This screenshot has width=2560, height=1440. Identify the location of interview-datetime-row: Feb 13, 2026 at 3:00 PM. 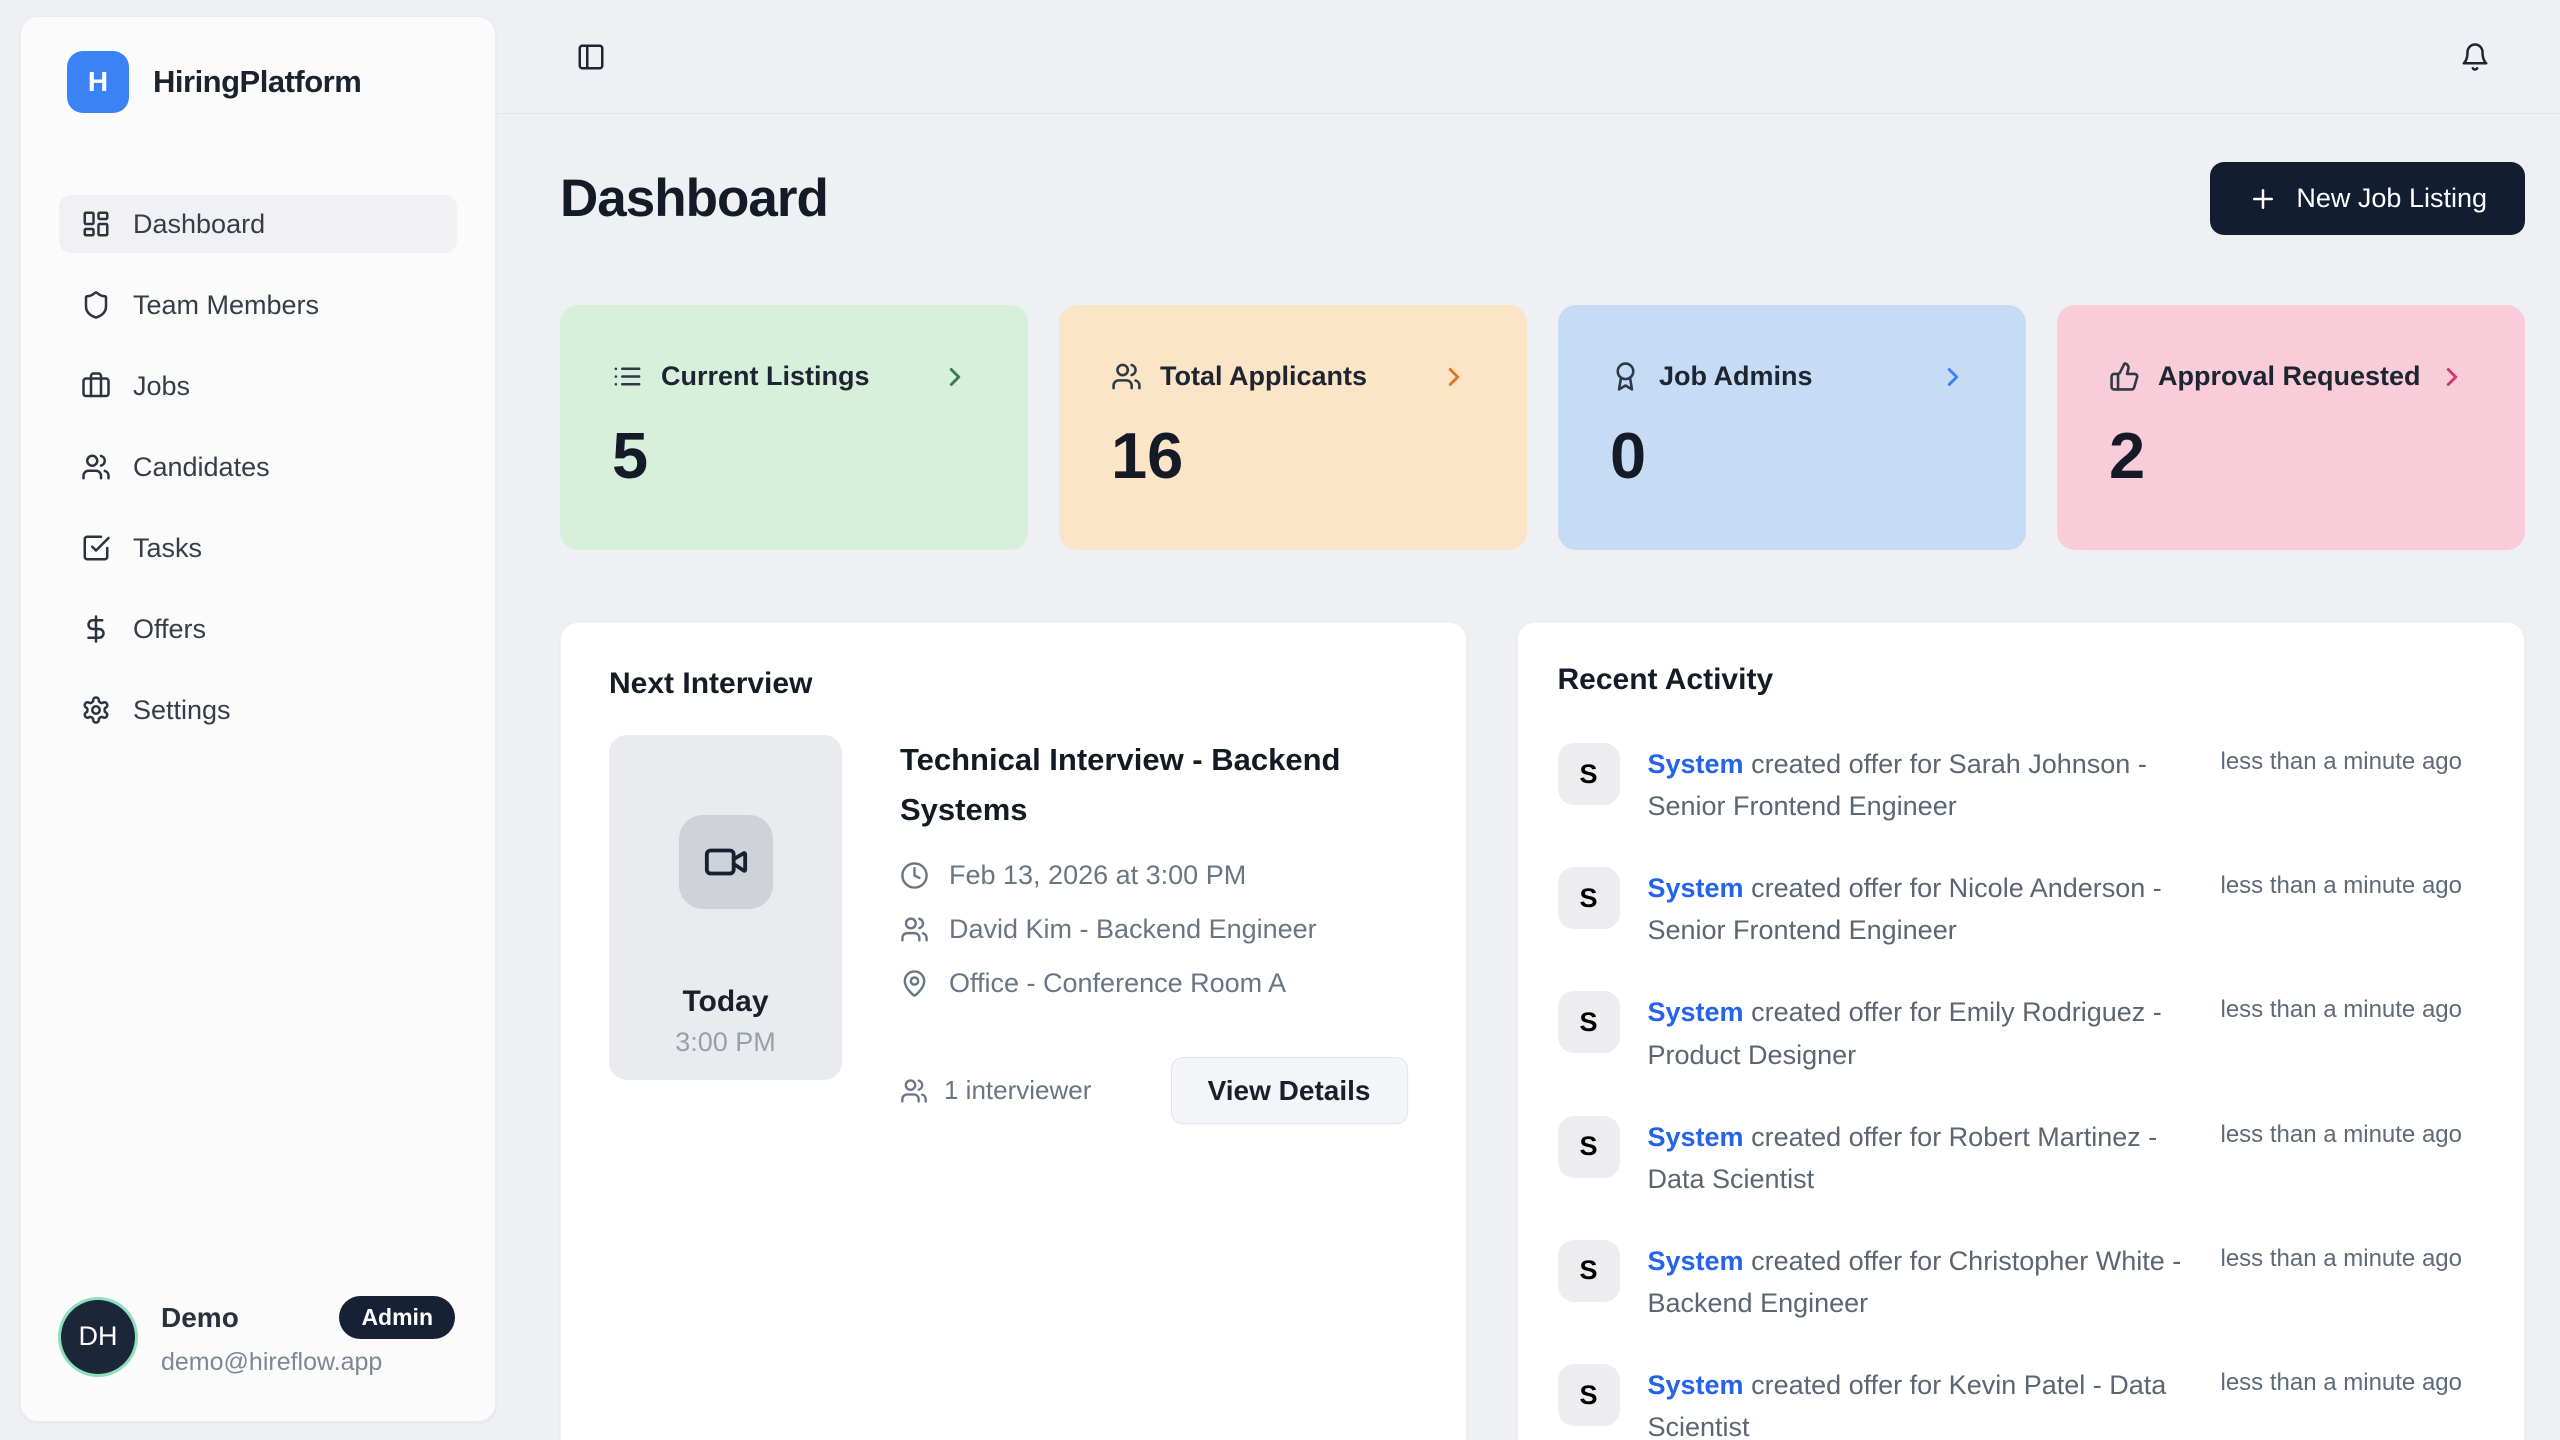
(1154, 875).